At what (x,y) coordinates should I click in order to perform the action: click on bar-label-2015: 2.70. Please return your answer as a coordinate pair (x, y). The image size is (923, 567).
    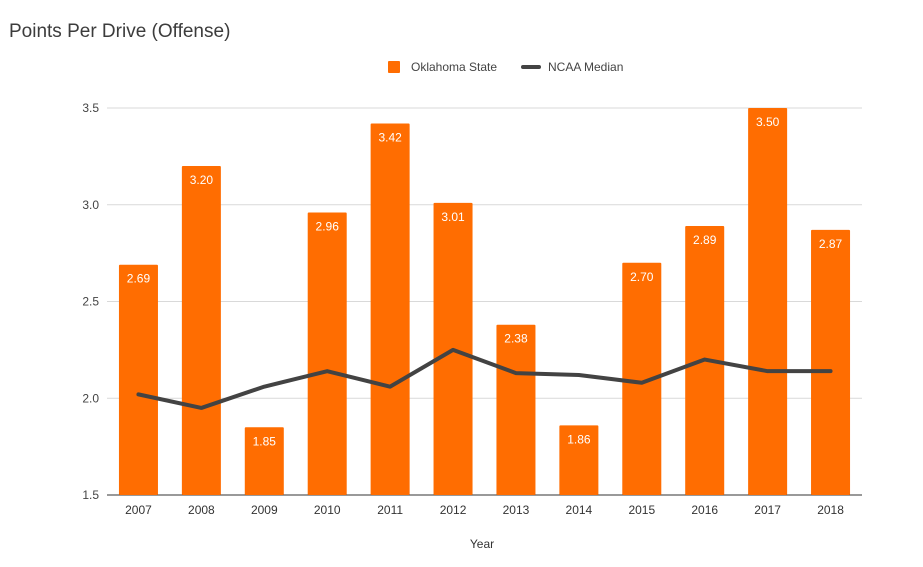
    Looking at the image, I should click on (642, 277).